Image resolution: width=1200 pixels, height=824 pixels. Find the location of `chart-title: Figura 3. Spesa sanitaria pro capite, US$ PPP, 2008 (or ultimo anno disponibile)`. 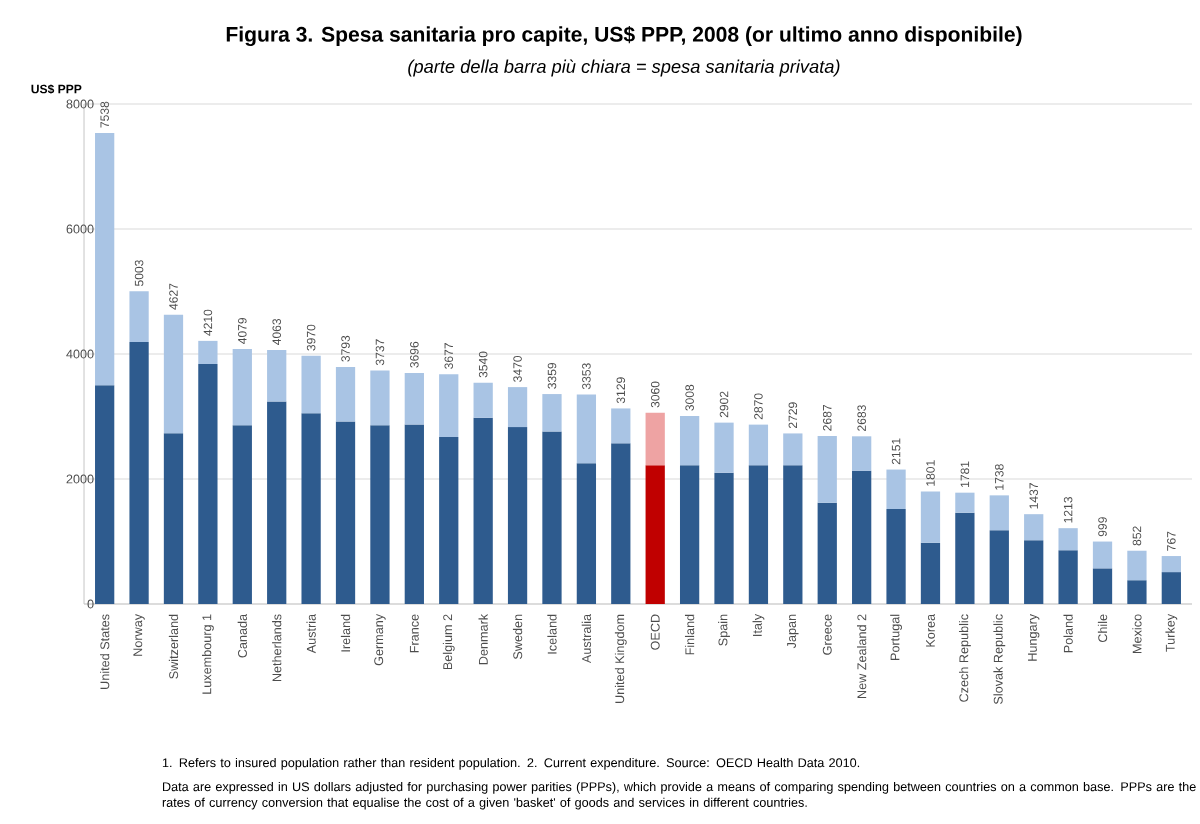

chart-title: Figura 3. Spesa sanitaria pro capite, US$ PPP, 2008 (or ultimo anno disponibile) is located at coordinates (624, 36).